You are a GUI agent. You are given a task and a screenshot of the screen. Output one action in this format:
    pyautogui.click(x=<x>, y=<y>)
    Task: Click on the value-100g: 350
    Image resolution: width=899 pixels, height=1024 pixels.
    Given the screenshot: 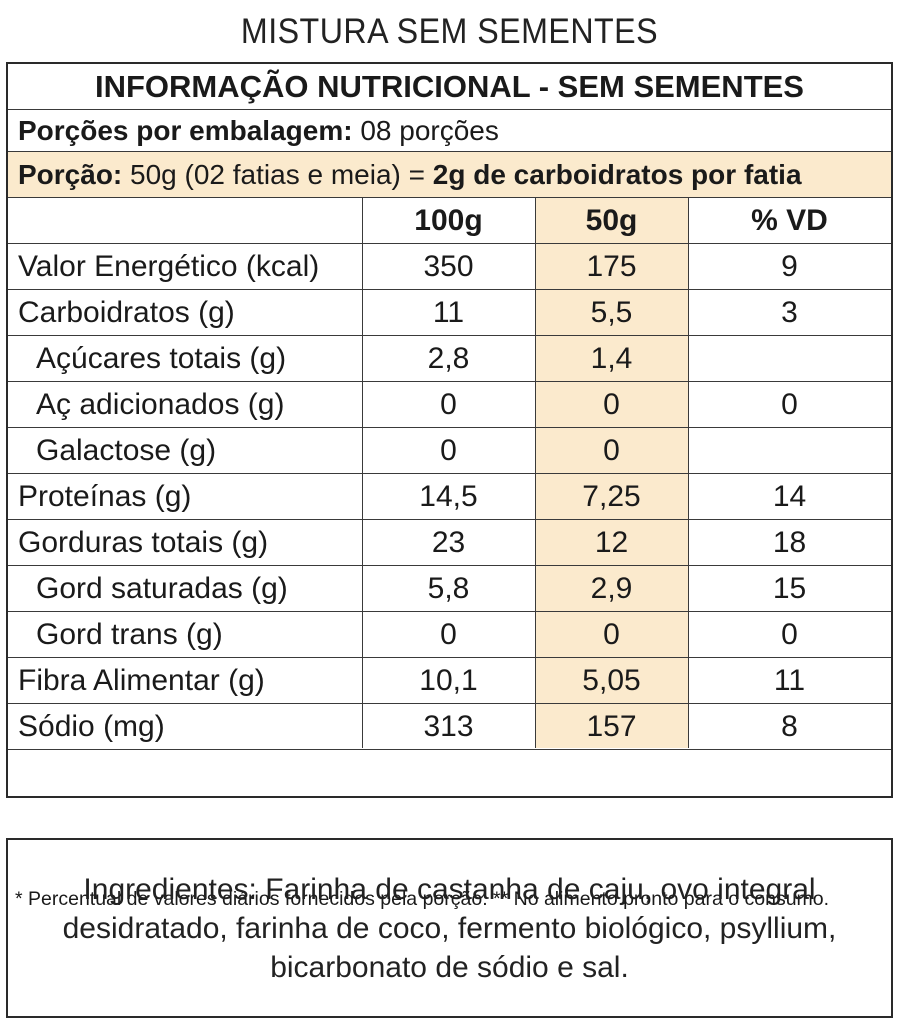 What is the action you would take?
    pyautogui.click(x=448, y=266)
    